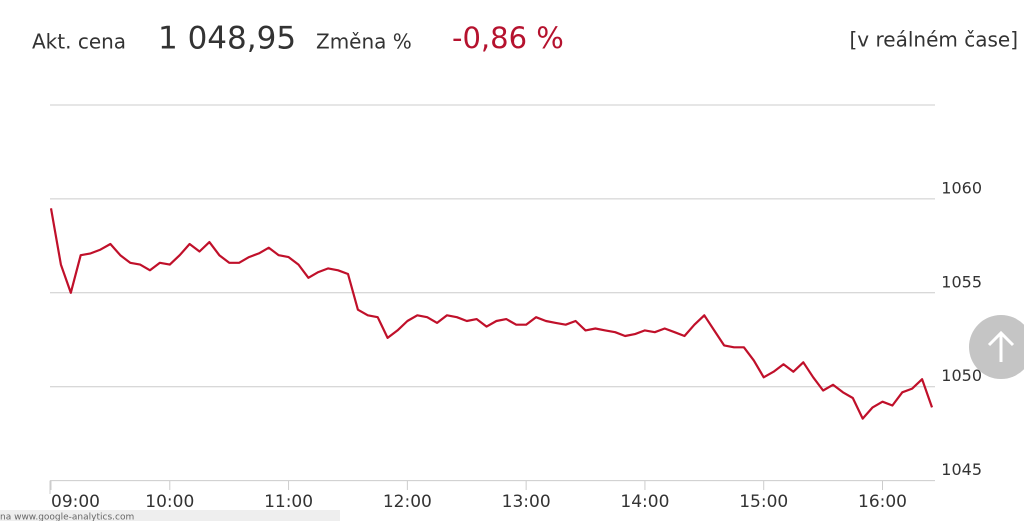 This screenshot has width=1024, height=525. I want to click on x-tick-label: 10:00, so click(169, 502).